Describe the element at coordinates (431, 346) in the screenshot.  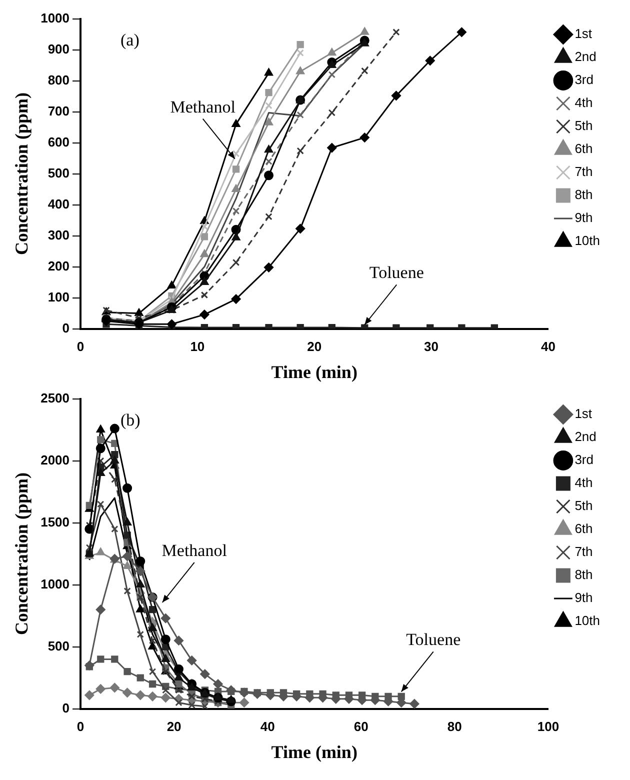
I see `x-tick-label: 30` at that location.